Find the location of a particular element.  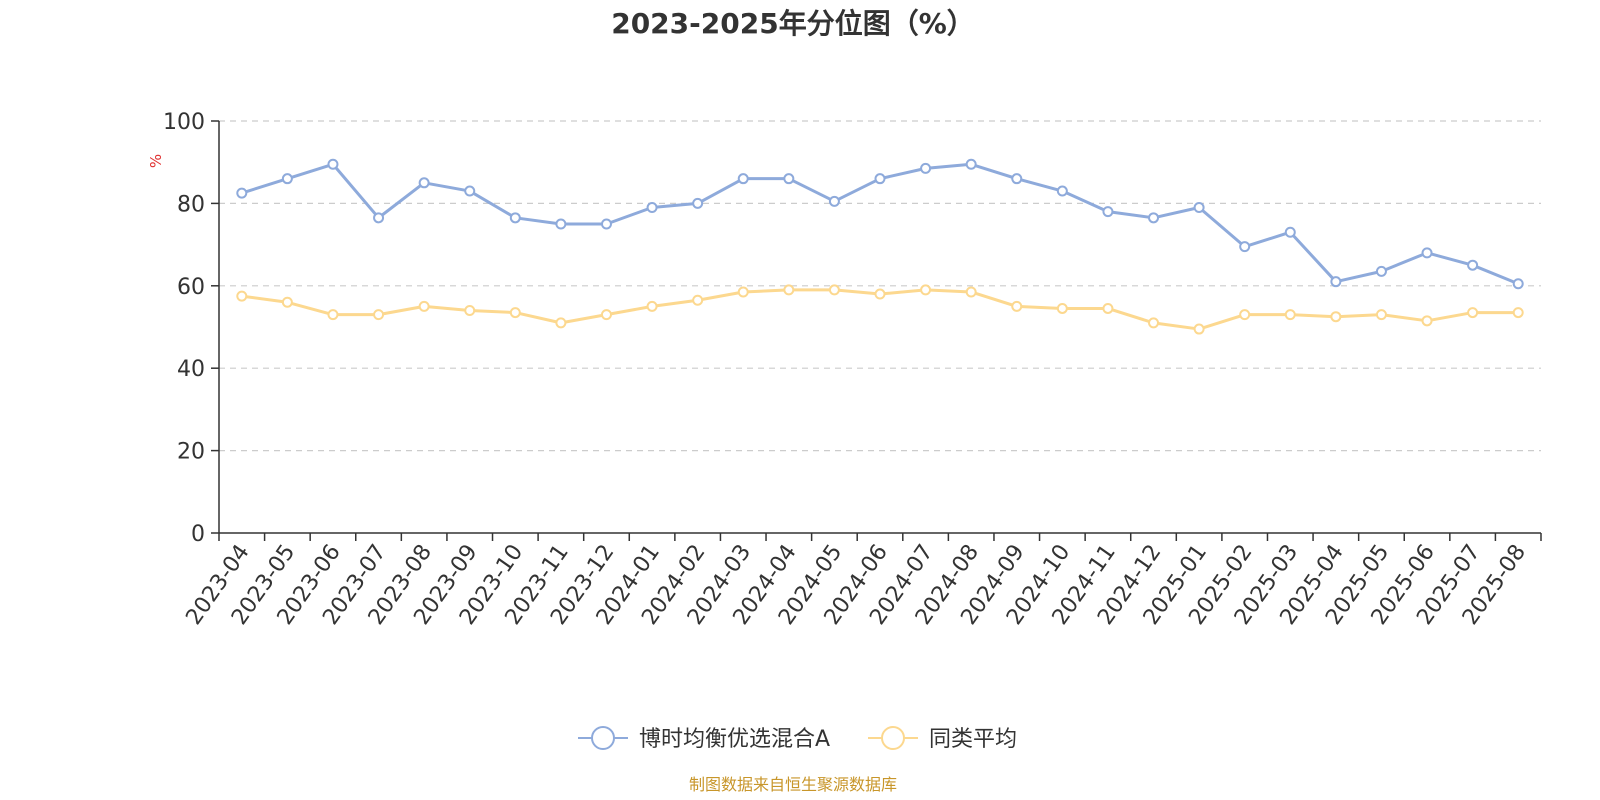

y-tick-label: 0 is located at coordinates (198, 534).